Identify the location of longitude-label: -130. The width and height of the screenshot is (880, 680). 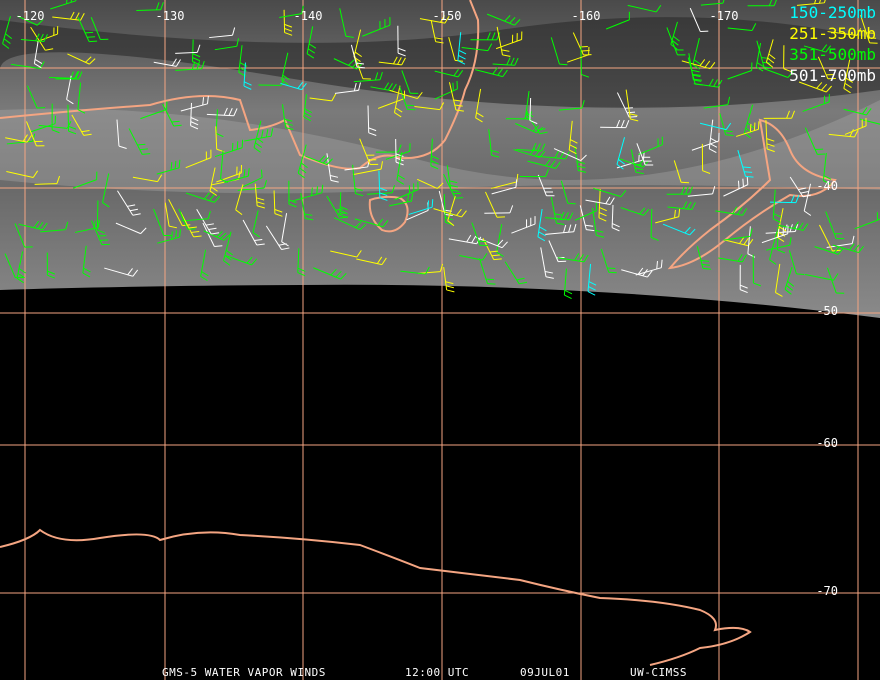
(170, 16).